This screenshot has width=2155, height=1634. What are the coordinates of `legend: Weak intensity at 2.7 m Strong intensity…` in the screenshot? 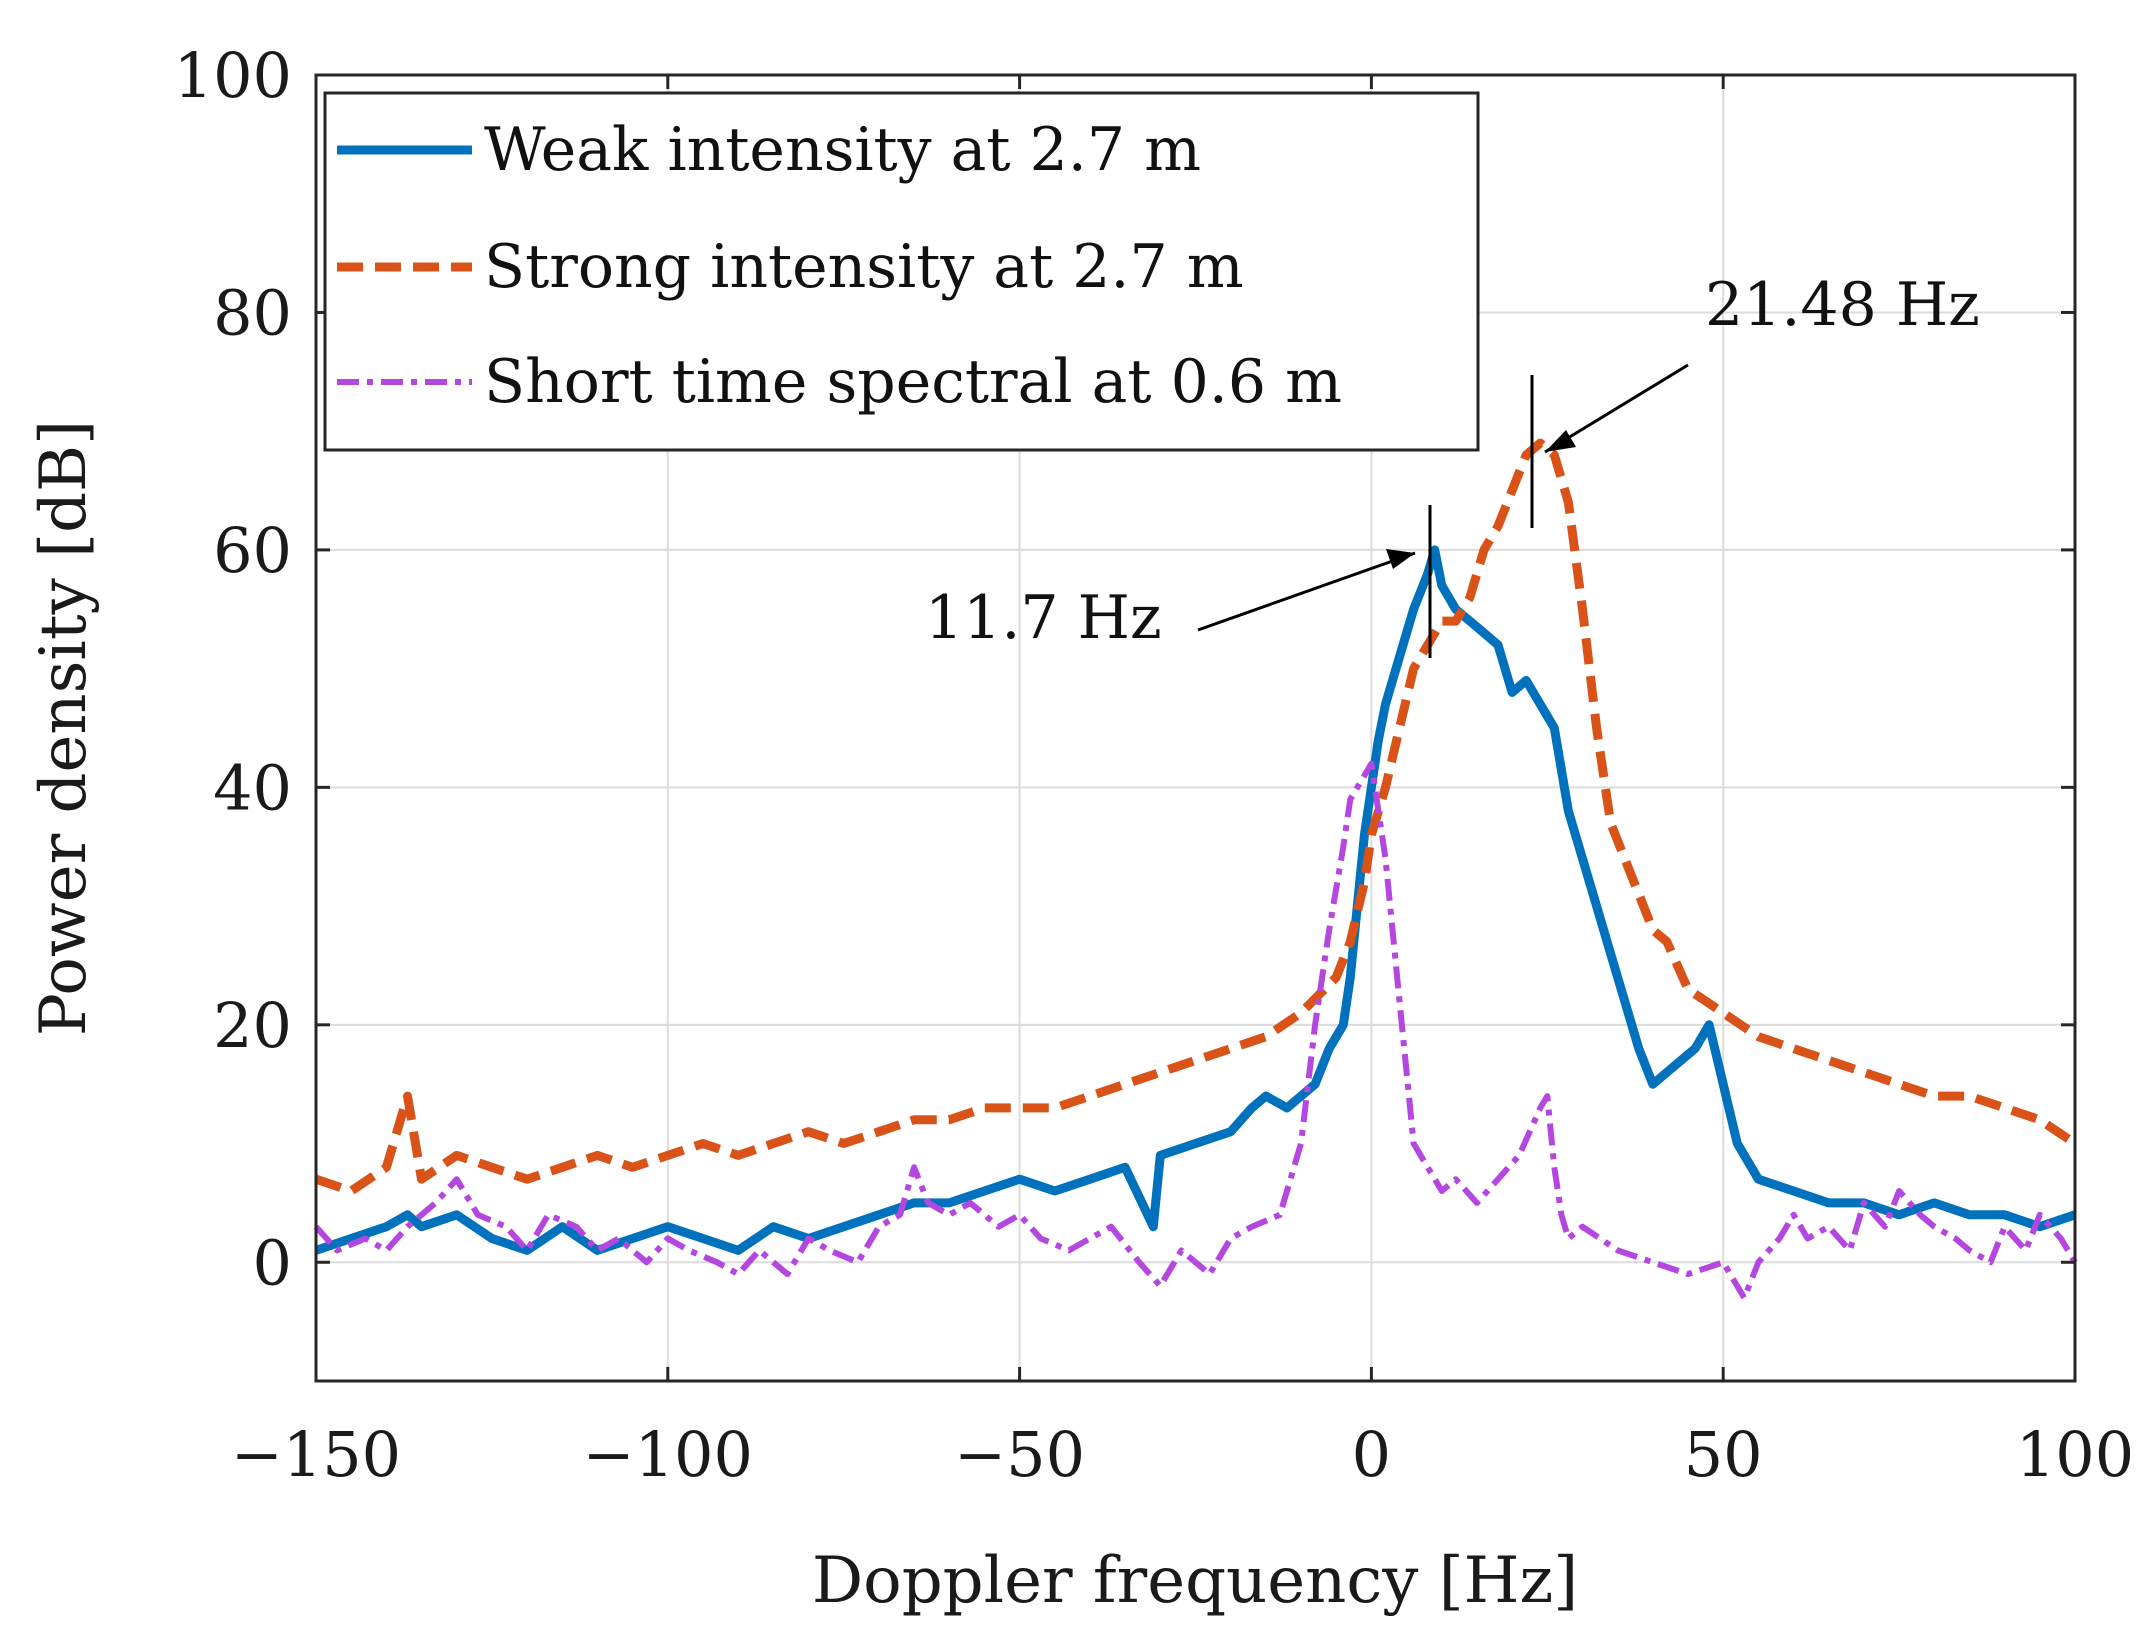 It's located at (901, 271).